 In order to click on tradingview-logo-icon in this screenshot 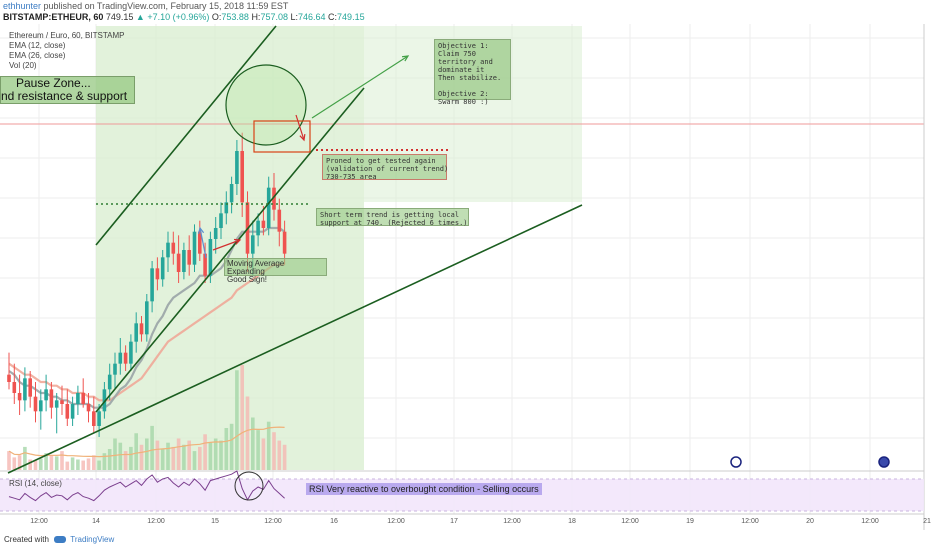, I will do `click(60, 540)`.